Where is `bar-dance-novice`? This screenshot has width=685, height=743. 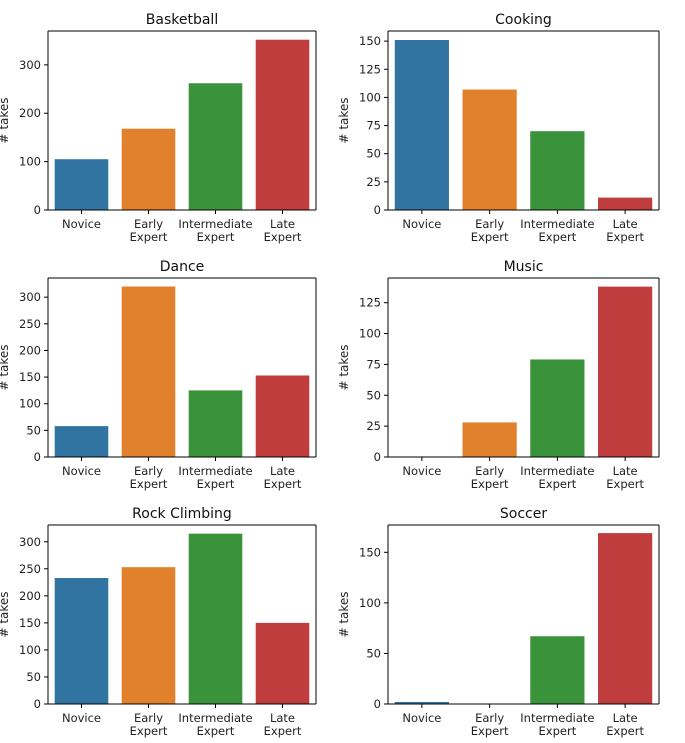 bar-dance-novice is located at coordinates (81, 441).